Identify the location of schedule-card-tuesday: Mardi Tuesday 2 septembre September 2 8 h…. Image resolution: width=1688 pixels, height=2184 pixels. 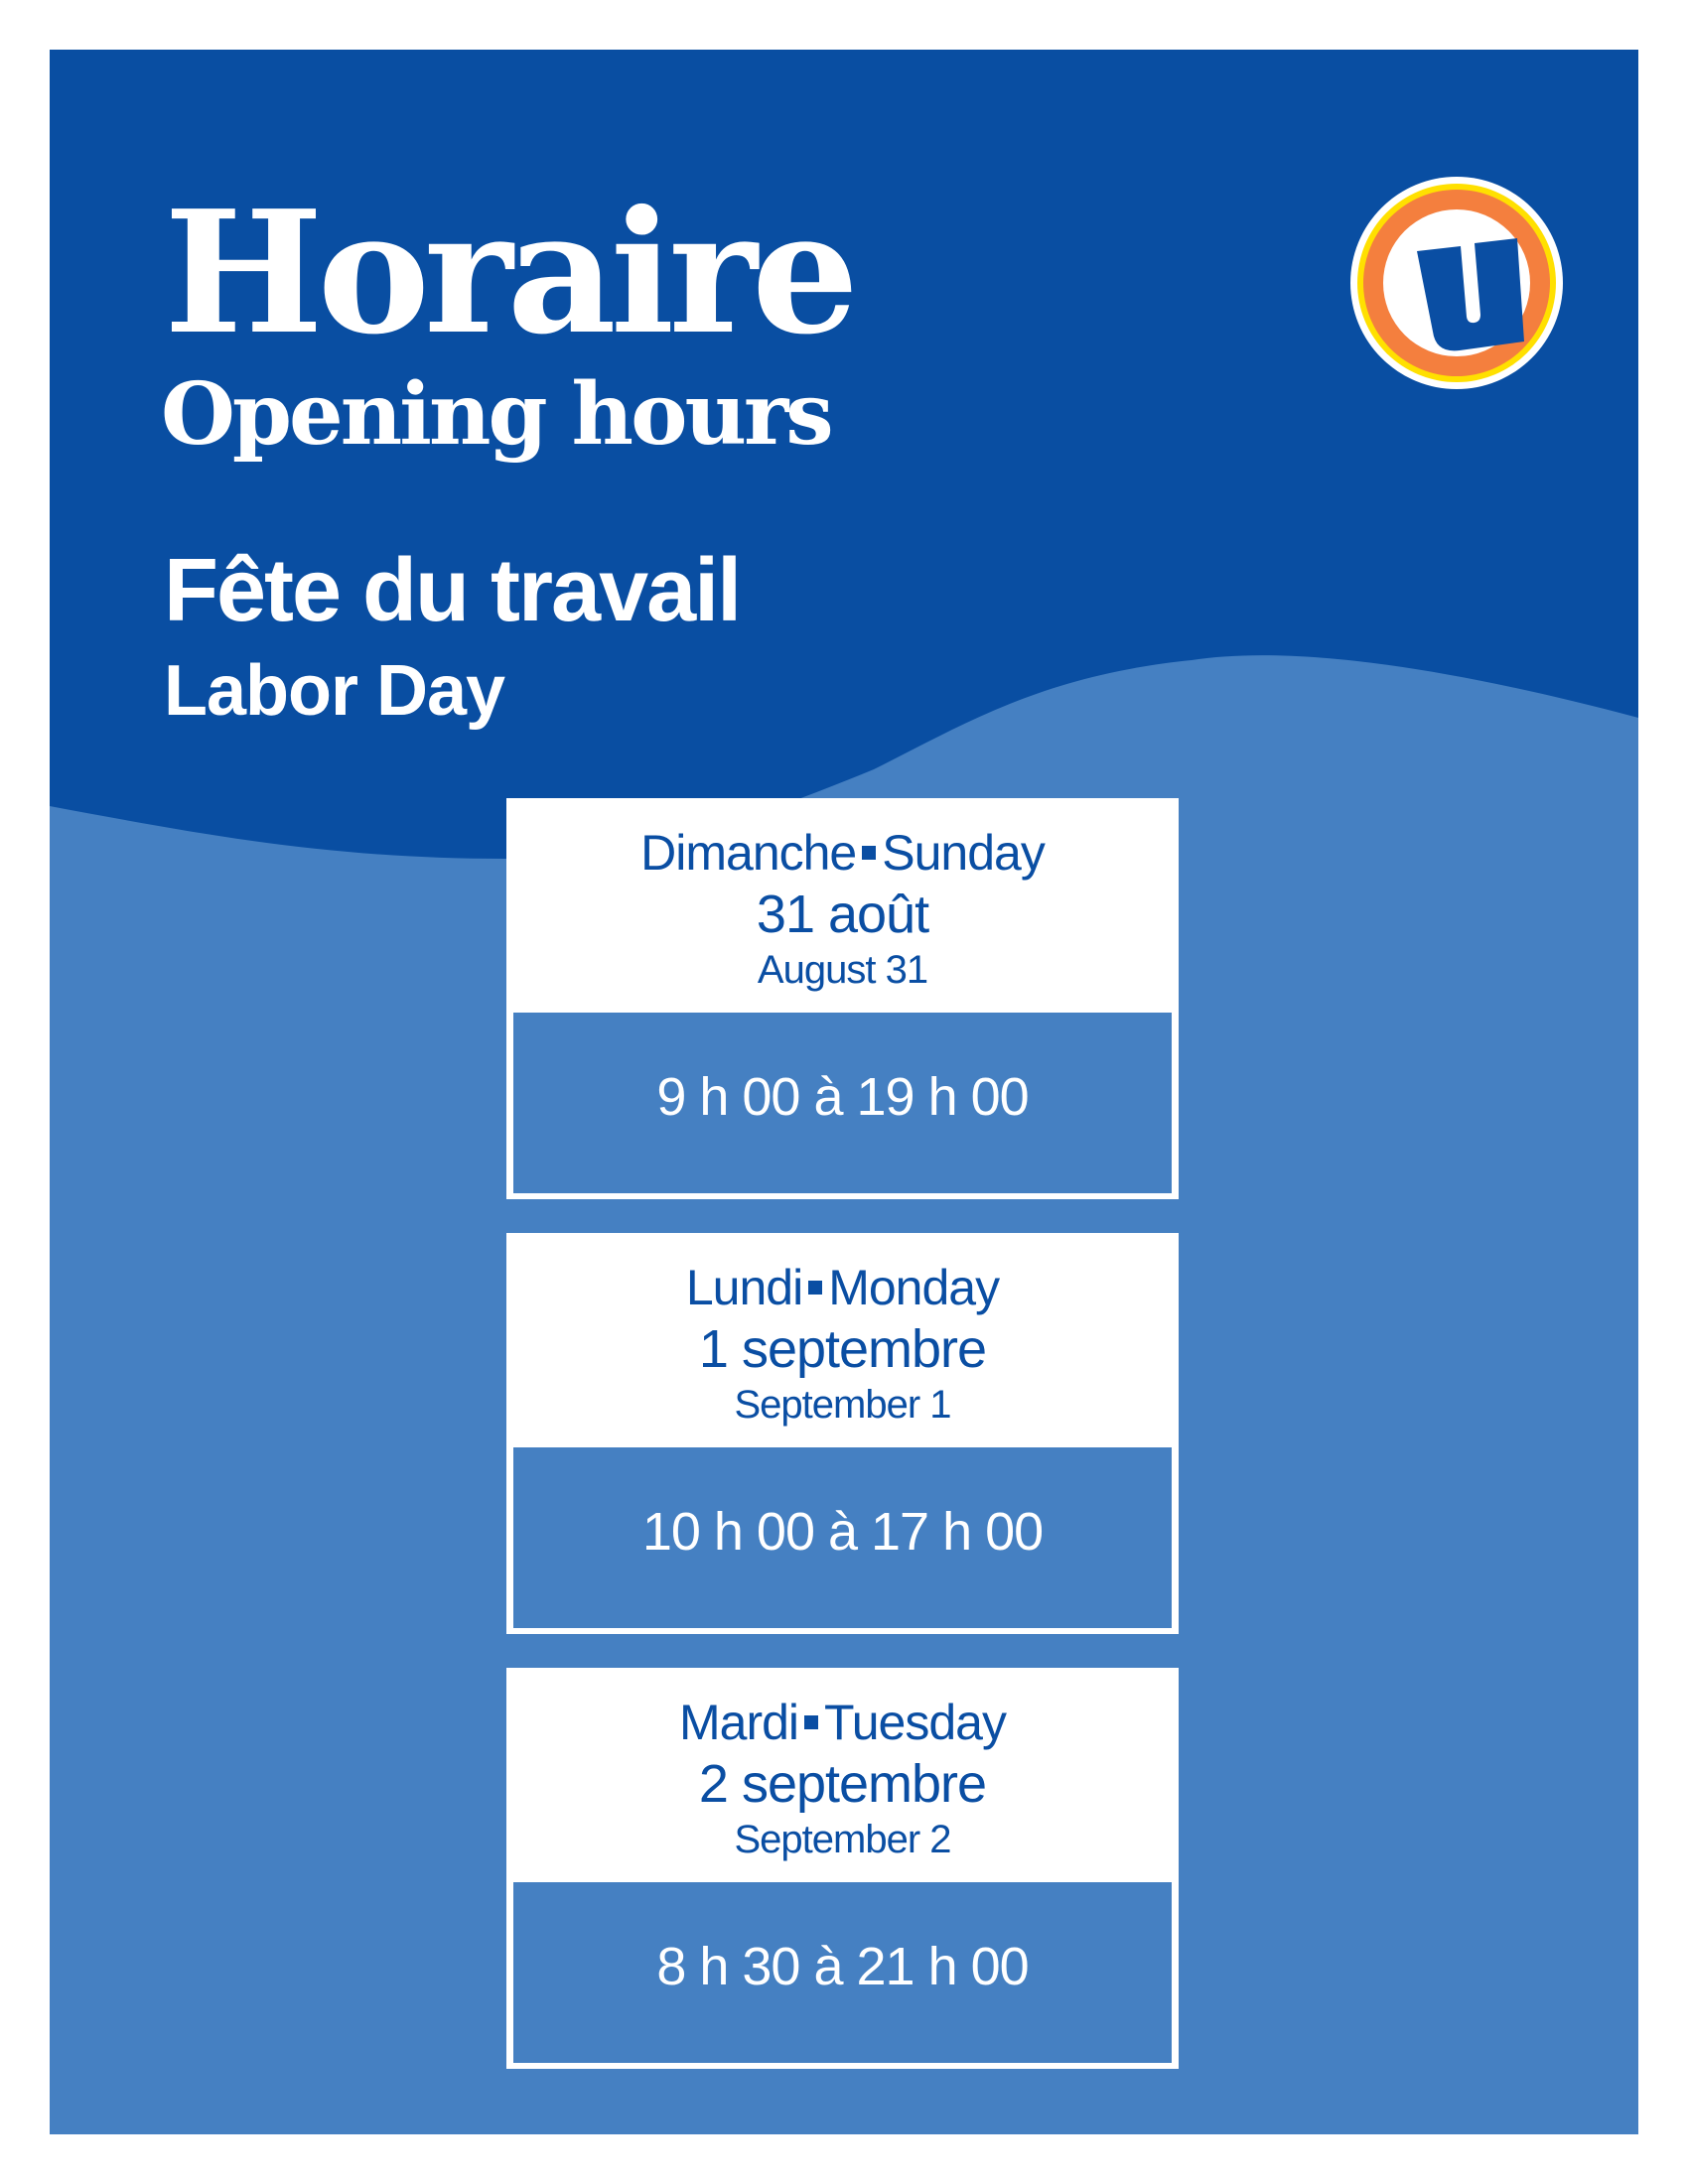
(842, 1868).